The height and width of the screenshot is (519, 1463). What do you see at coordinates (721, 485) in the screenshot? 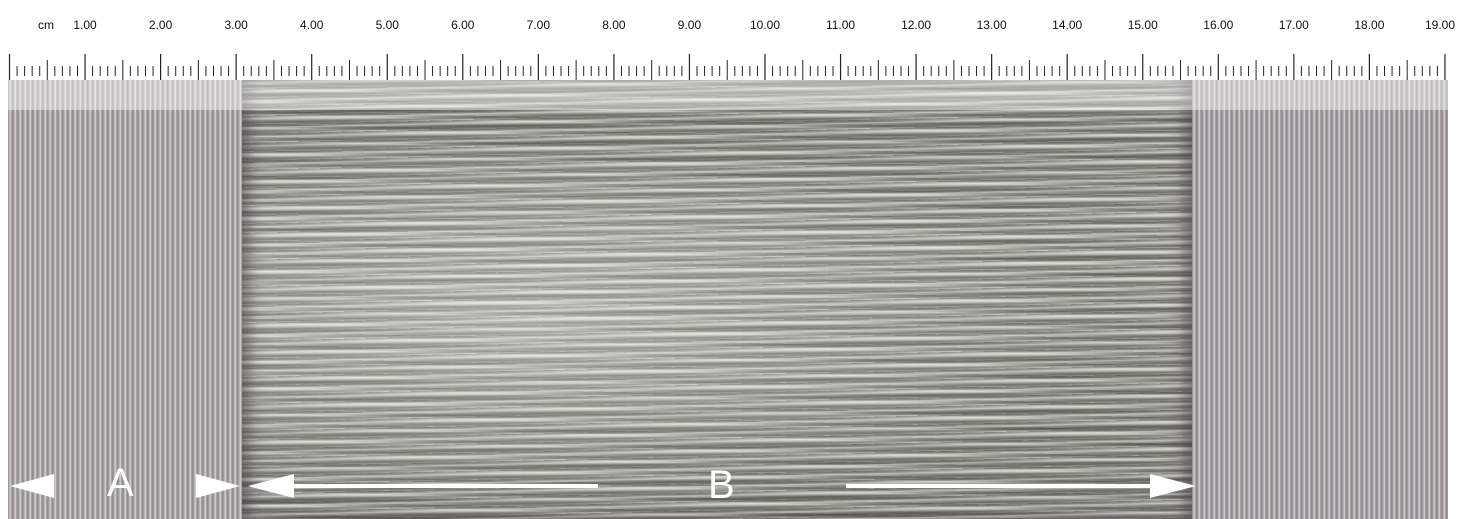
I see `zone-b-label: B` at bounding box center [721, 485].